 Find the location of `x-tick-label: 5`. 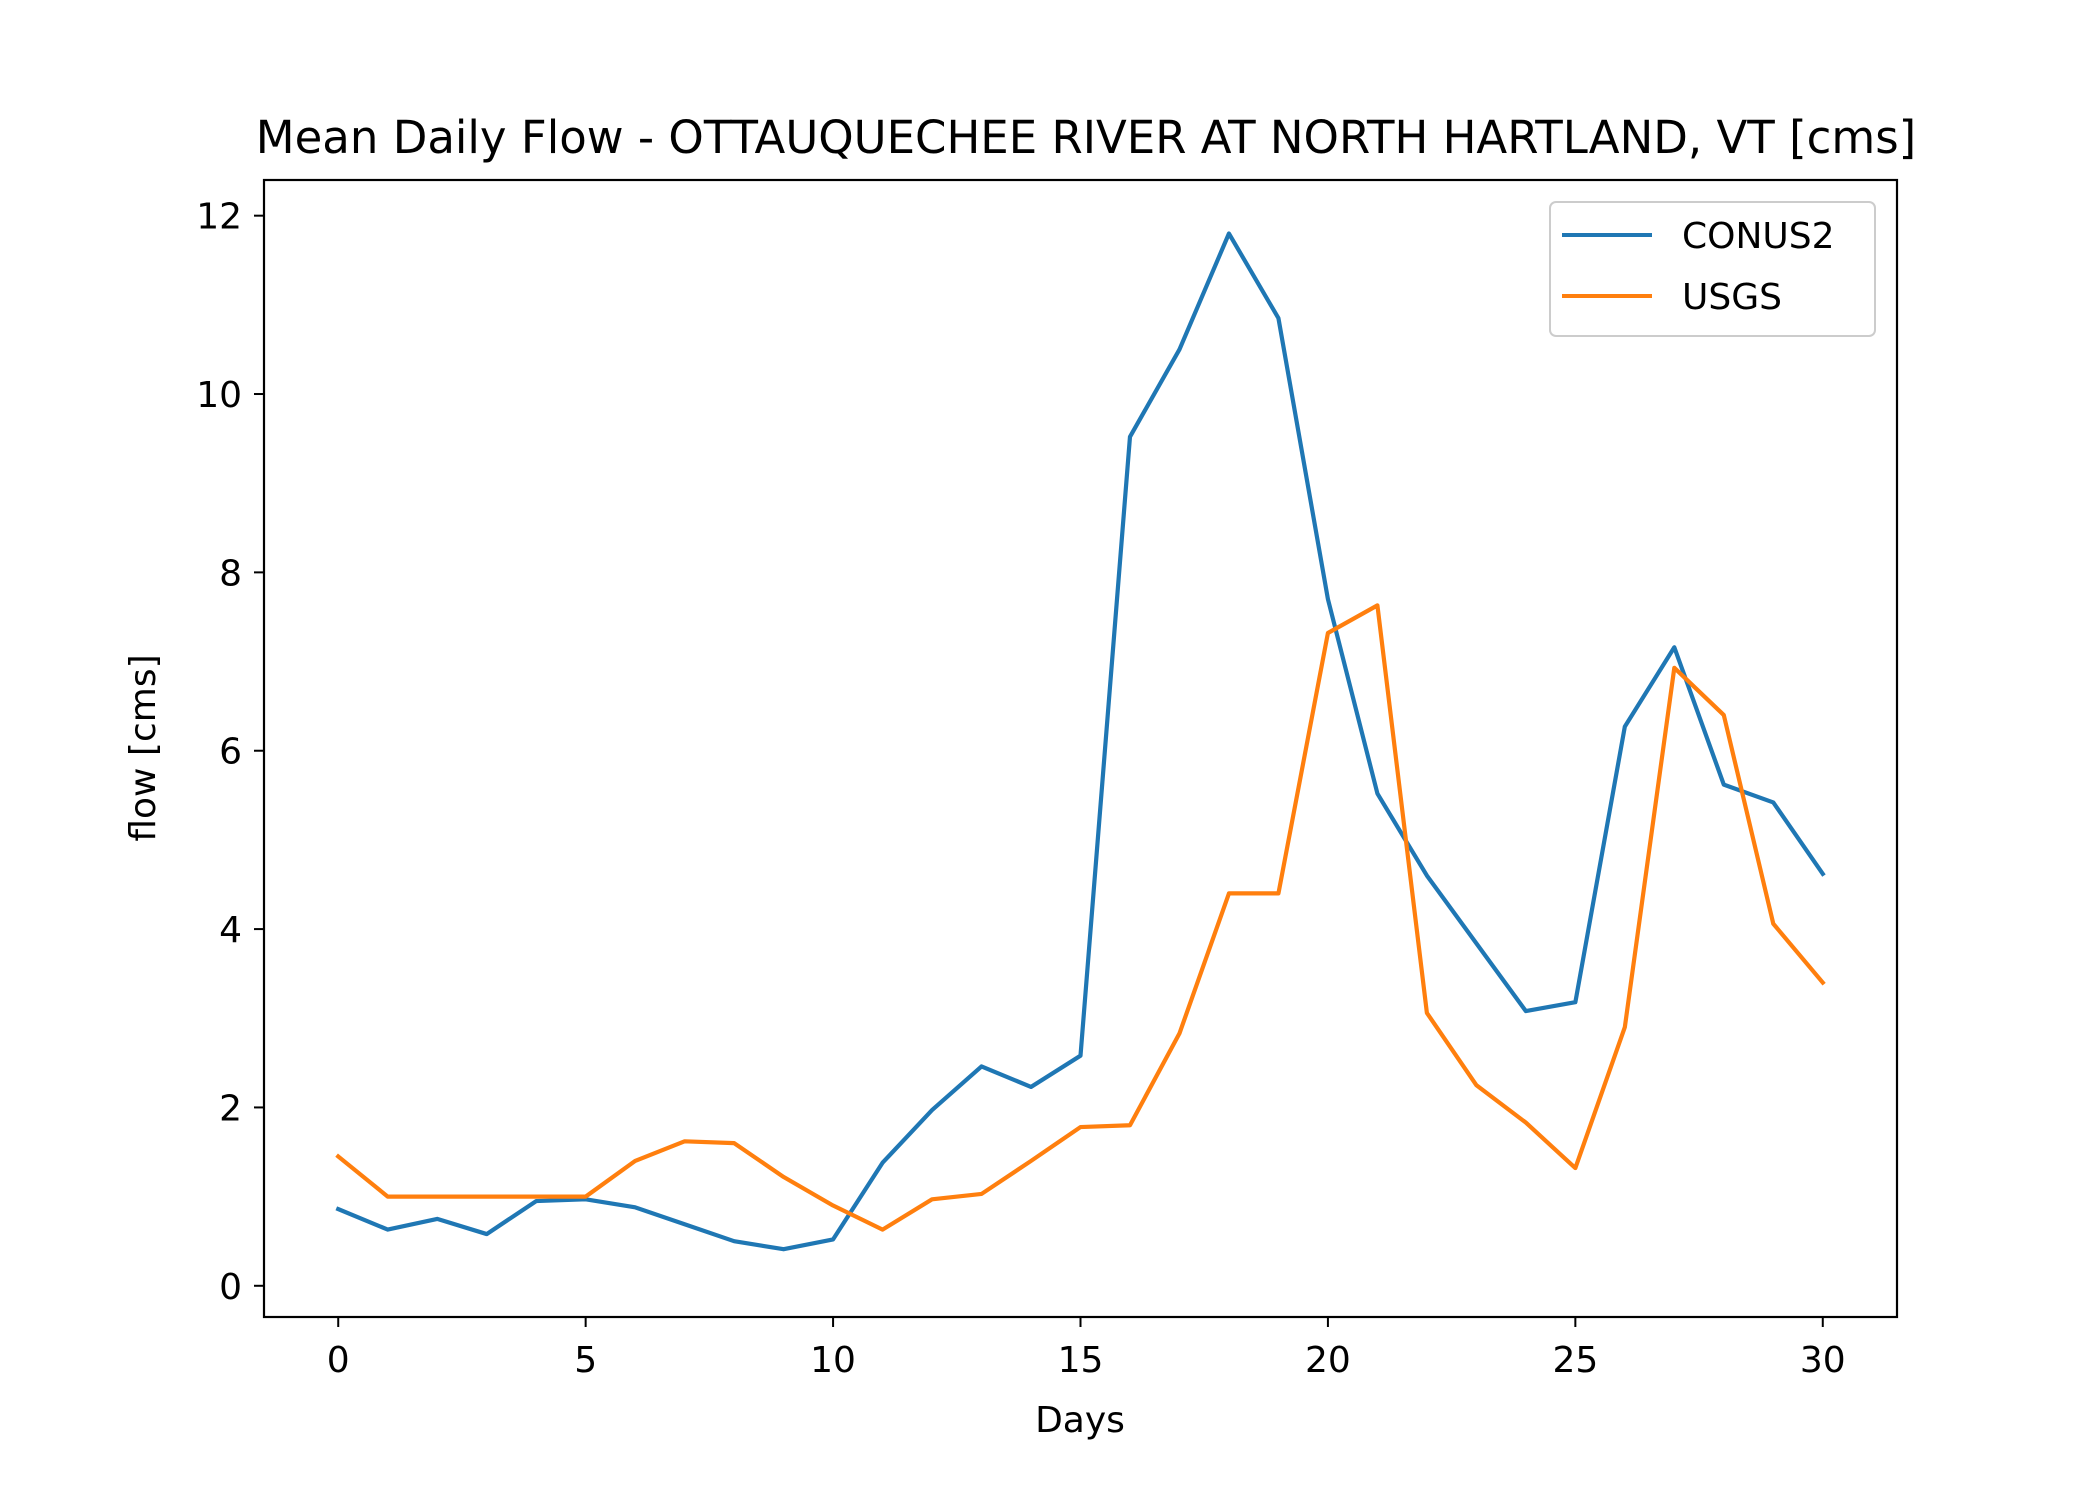

x-tick-label: 5 is located at coordinates (585, 1360).